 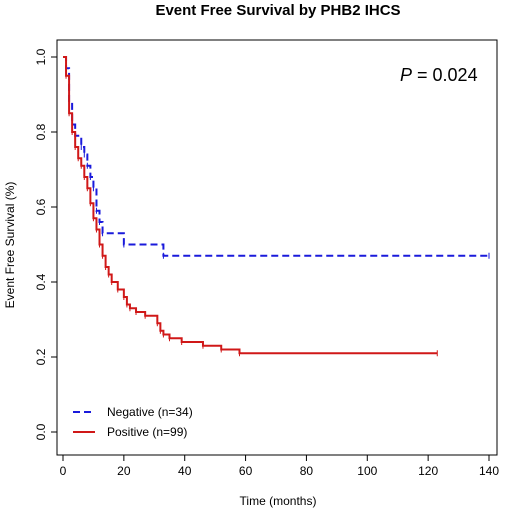 What do you see at coordinates (41, 356) in the screenshot?
I see `y-tick-label: 0.2` at bounding box center [41, 356].